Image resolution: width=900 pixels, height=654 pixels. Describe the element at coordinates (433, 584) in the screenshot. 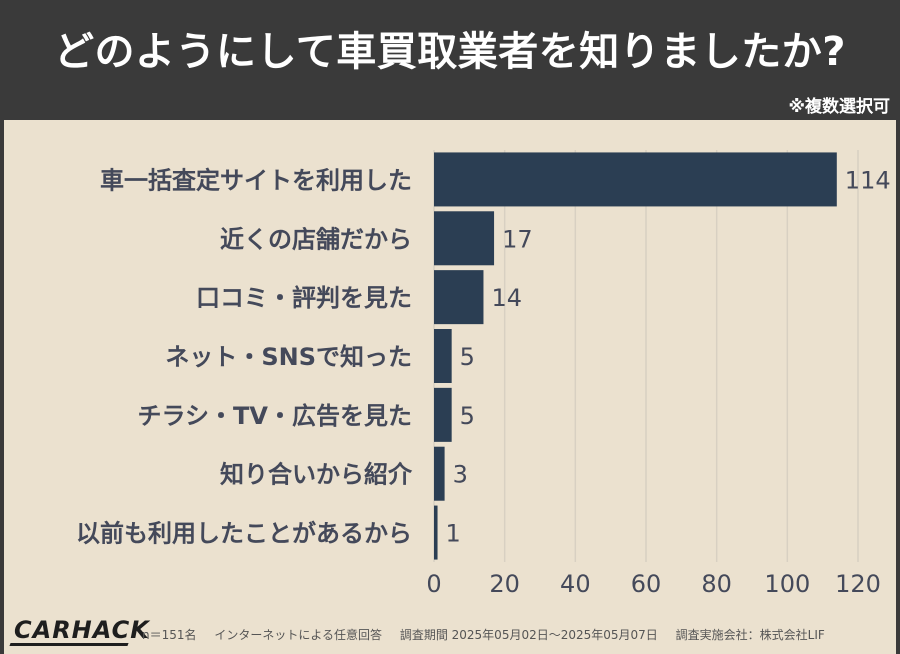

I see `x-tick-label-0: 0` at that location.